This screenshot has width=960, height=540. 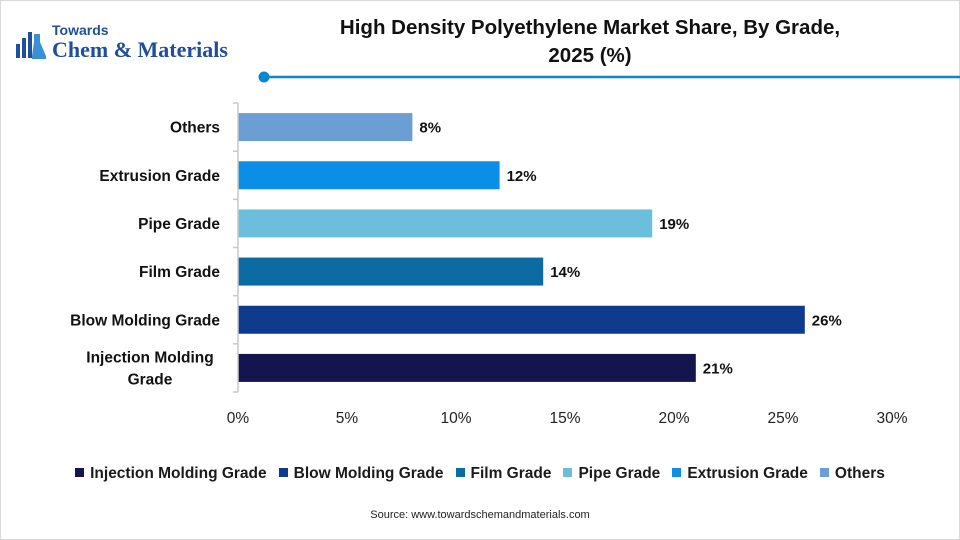 I want to click on x-tick-label: 0%, so click(x=238, y=418).